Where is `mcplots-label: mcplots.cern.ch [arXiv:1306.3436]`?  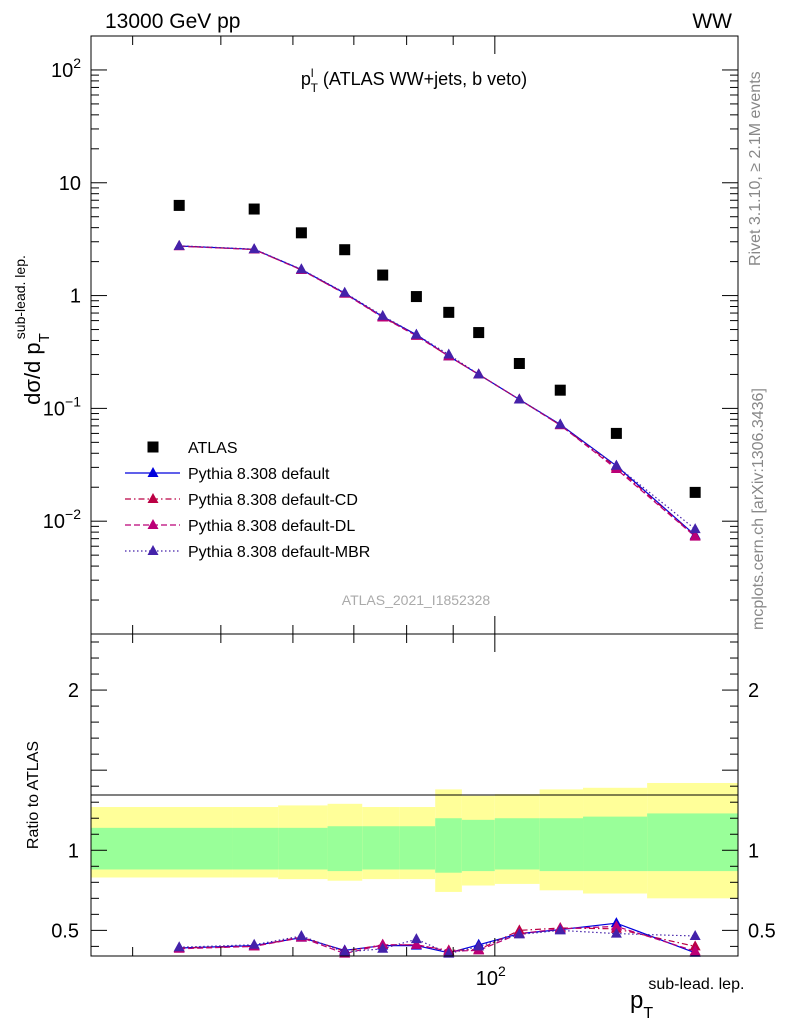
mcplots-label: mcplots.cern.ch [arXiv:1306.3436] is located at coordinates (758, 509).